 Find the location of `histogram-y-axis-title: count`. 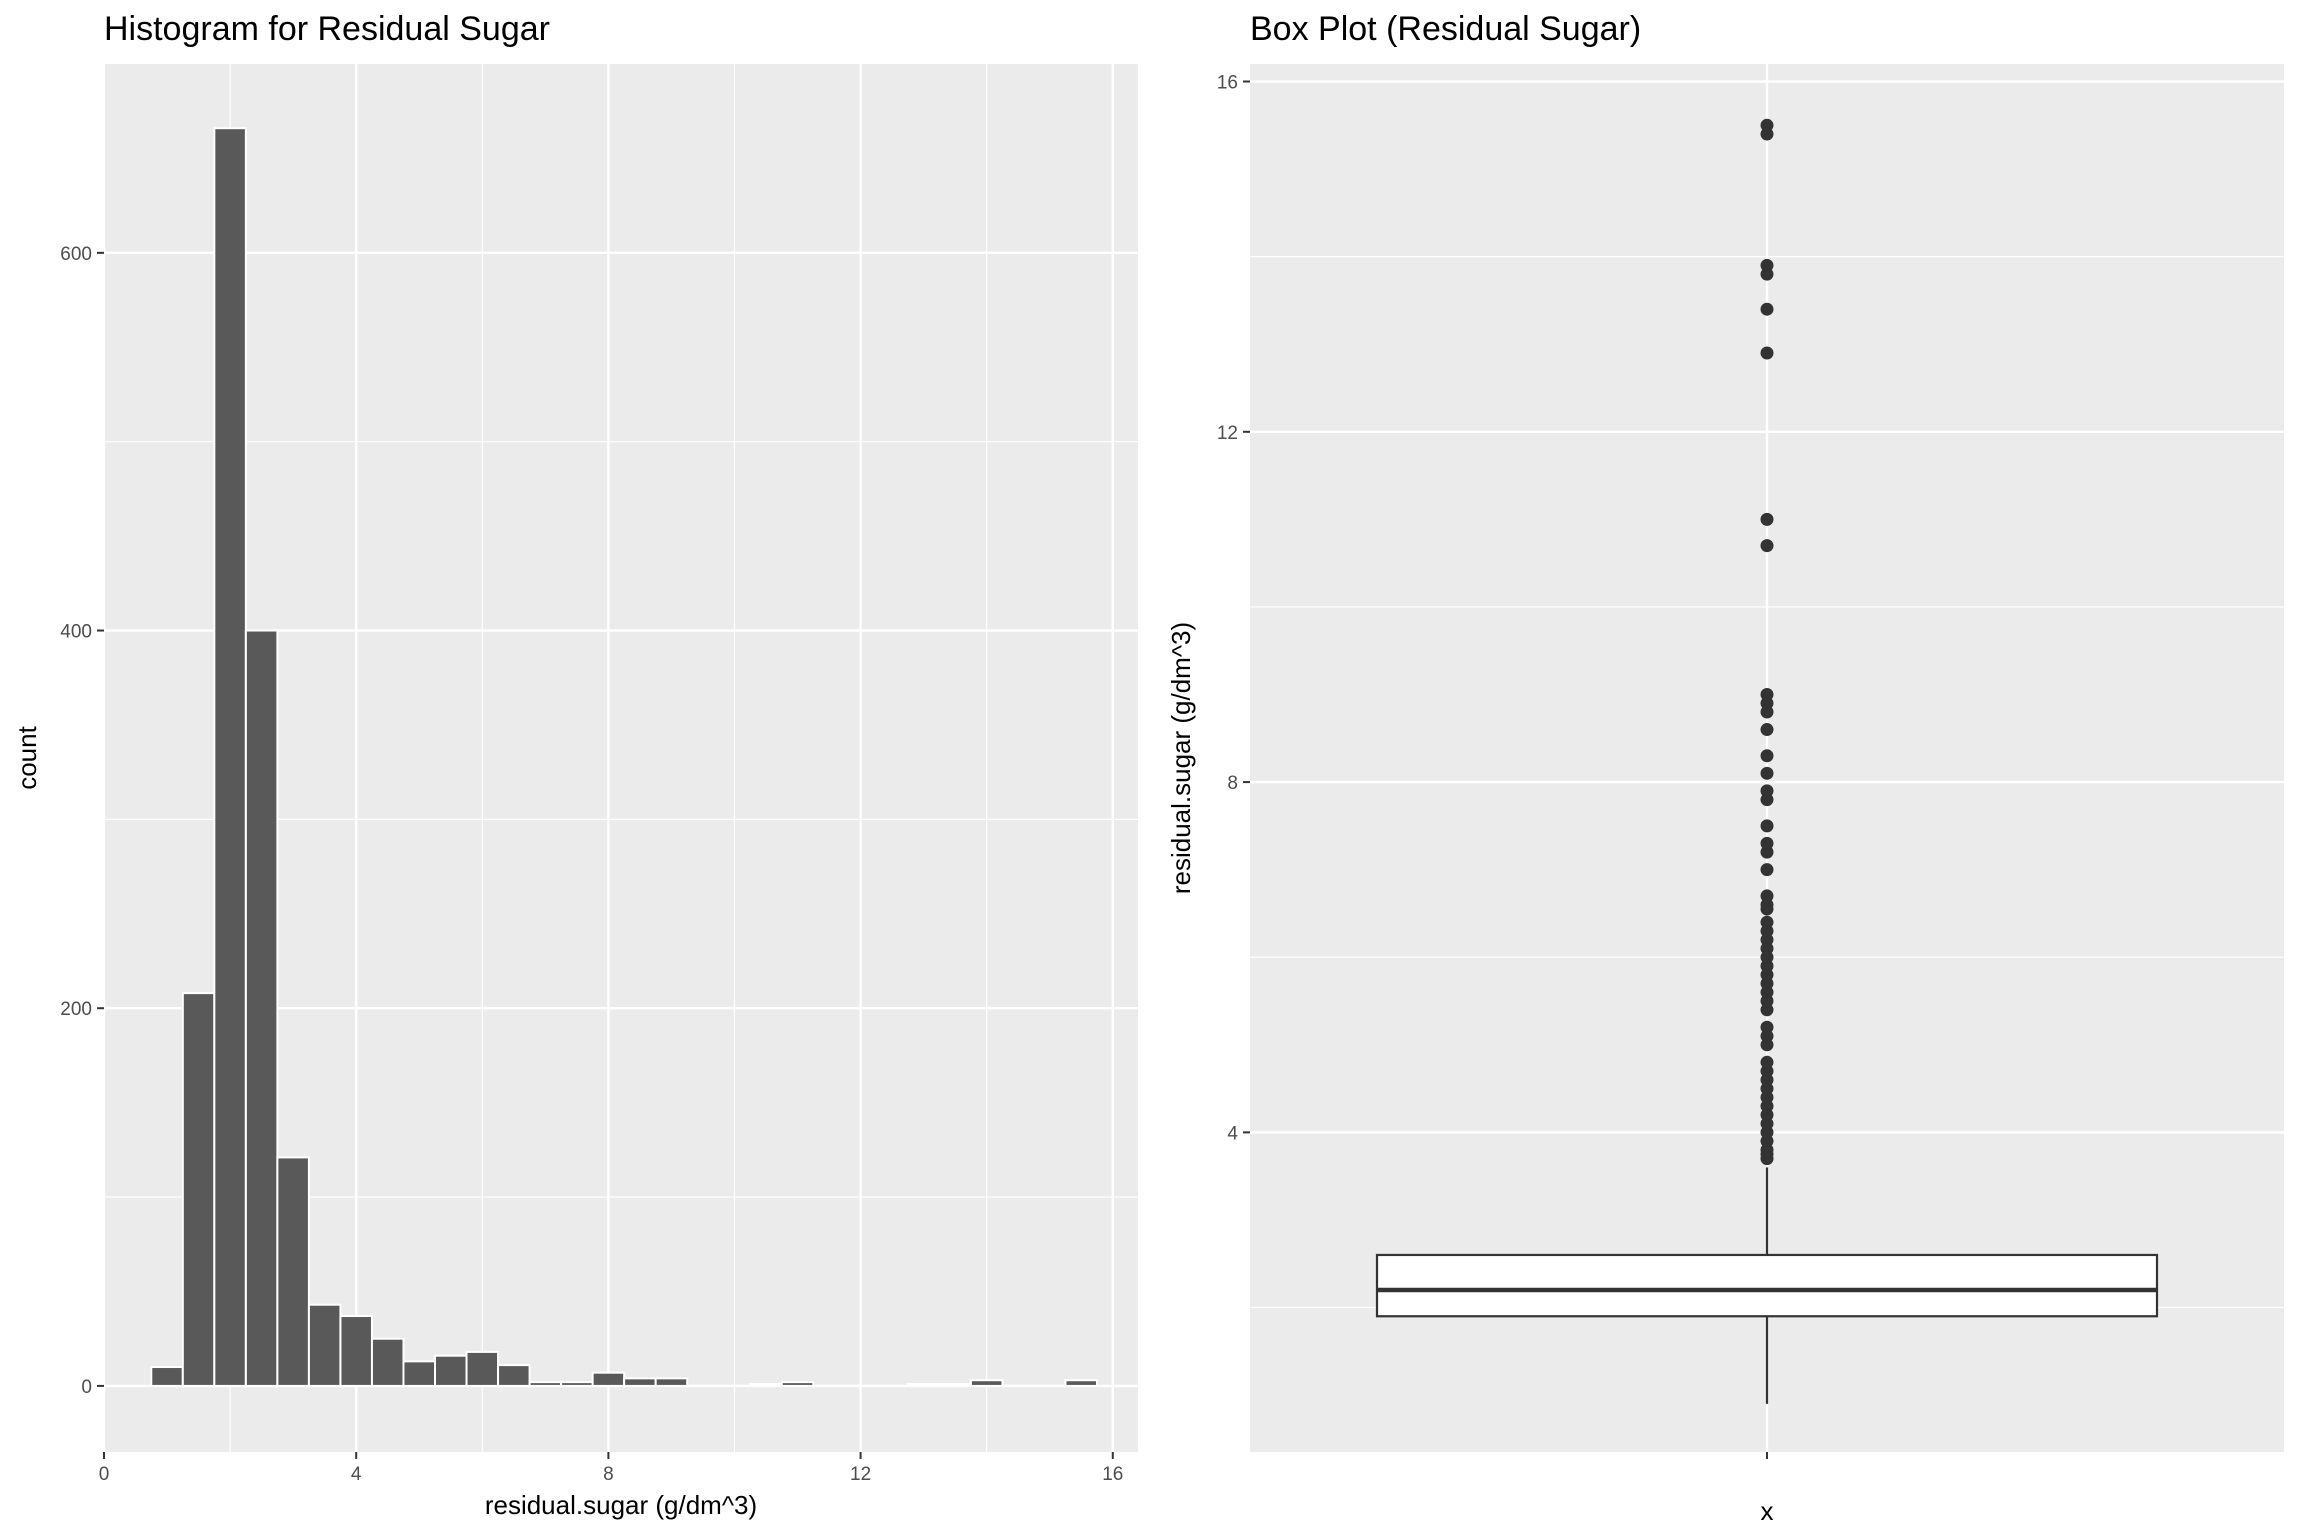

histogram-y-axis-title: count is located at coordinates (27, 757).